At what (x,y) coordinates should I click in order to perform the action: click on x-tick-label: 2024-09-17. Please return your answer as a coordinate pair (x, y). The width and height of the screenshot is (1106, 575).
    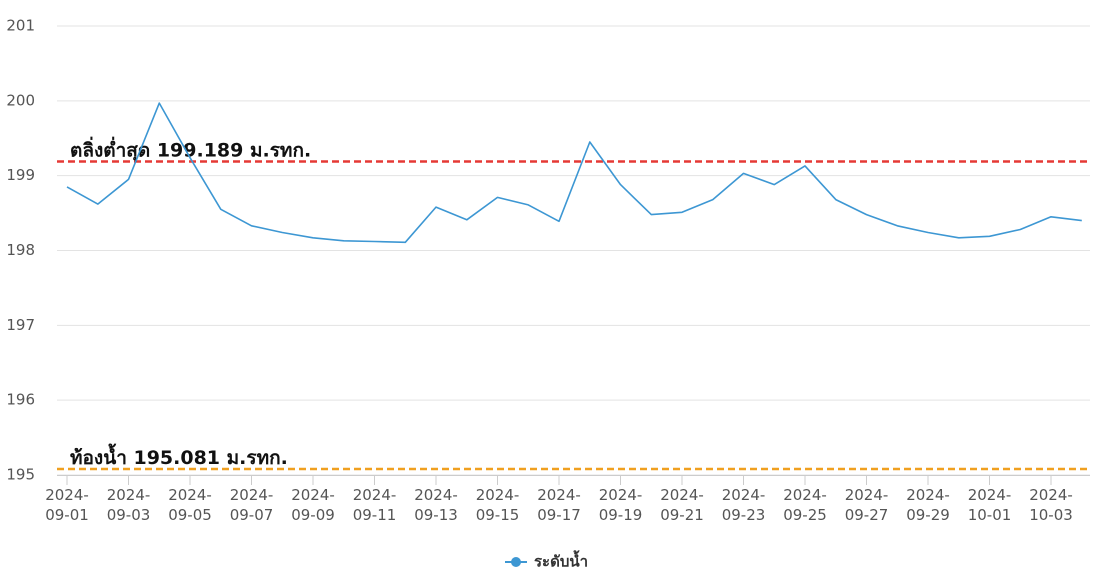
    Looking at the image, I should click on (559, 505).